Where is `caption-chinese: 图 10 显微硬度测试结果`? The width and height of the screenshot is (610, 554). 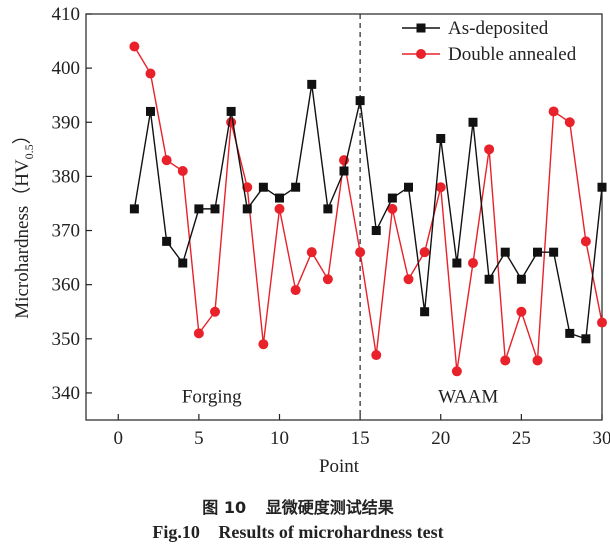 caption-chinese: 图 10 显微硬度测试结果 is located at coordinates (305, 506).